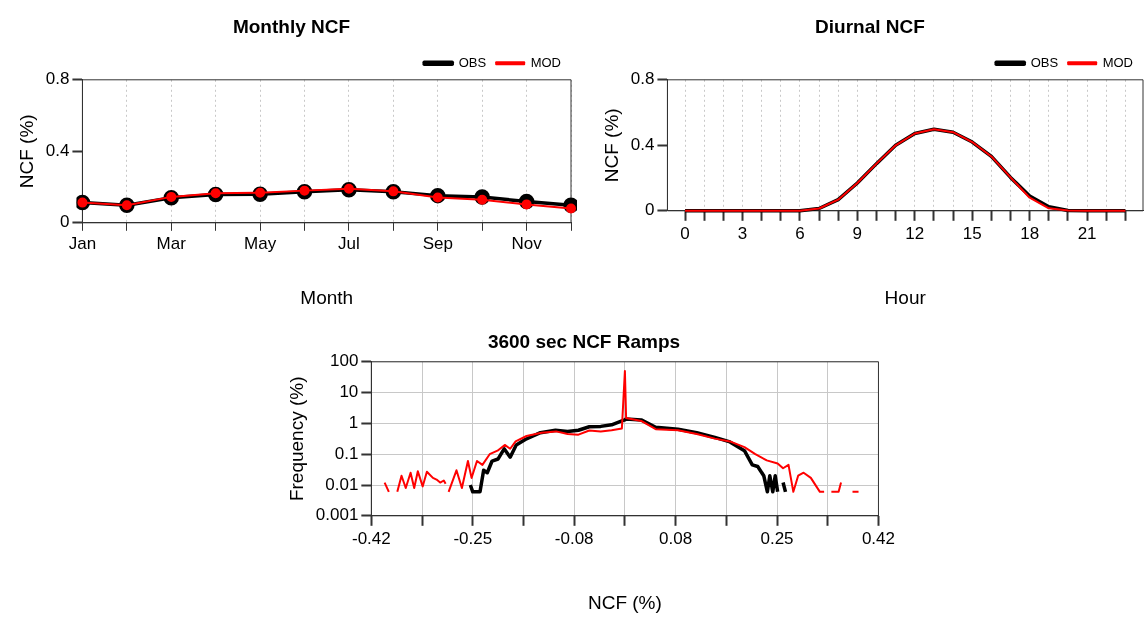  Describe the element at coordinates (344, 361) in the screenshot. I see `y-tick-label: 100` at that location.